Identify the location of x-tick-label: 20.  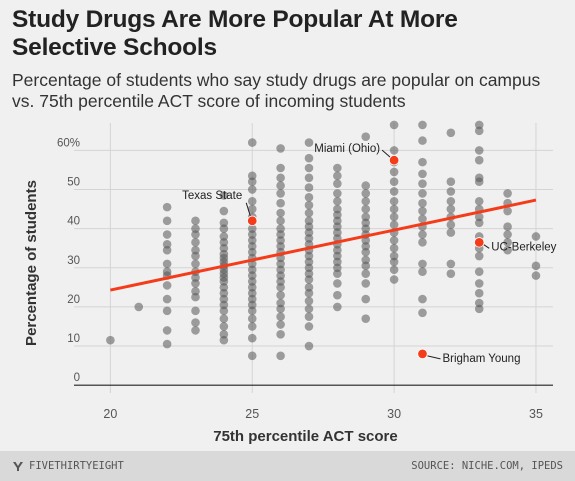
(110, 414).